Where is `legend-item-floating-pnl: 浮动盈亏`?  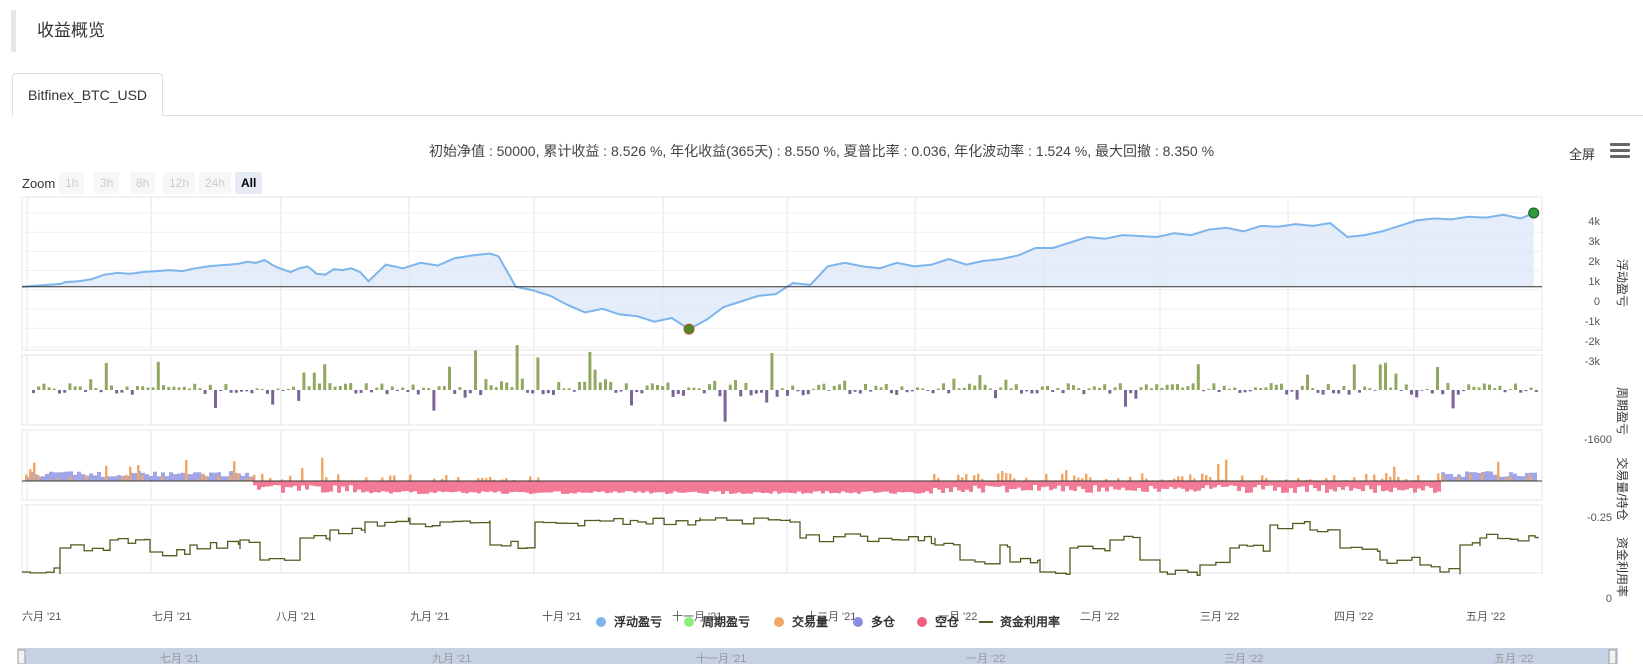
legend-item-floating-pnl: 浮动盈亏 is located at coordinates (638, 621).